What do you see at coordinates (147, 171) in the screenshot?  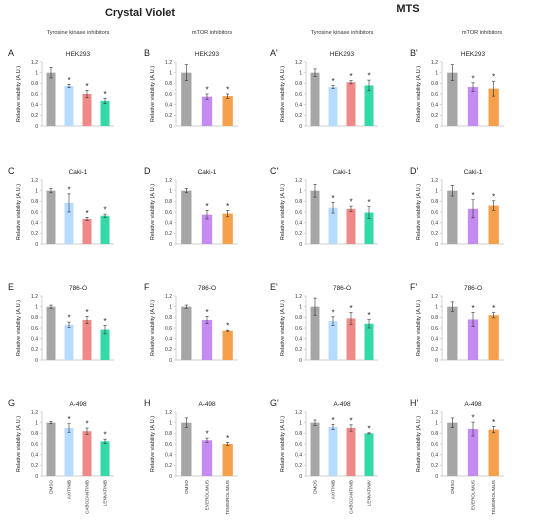 I see `panel-label: D` at bounding box center [147, 171].